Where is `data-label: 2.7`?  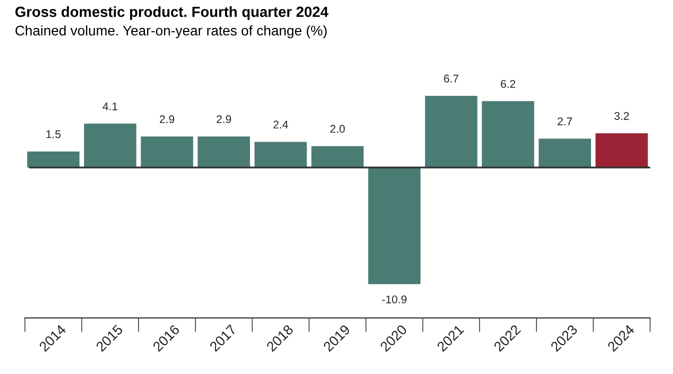
data-label: 2.7 is located at coordinates (565, 121).